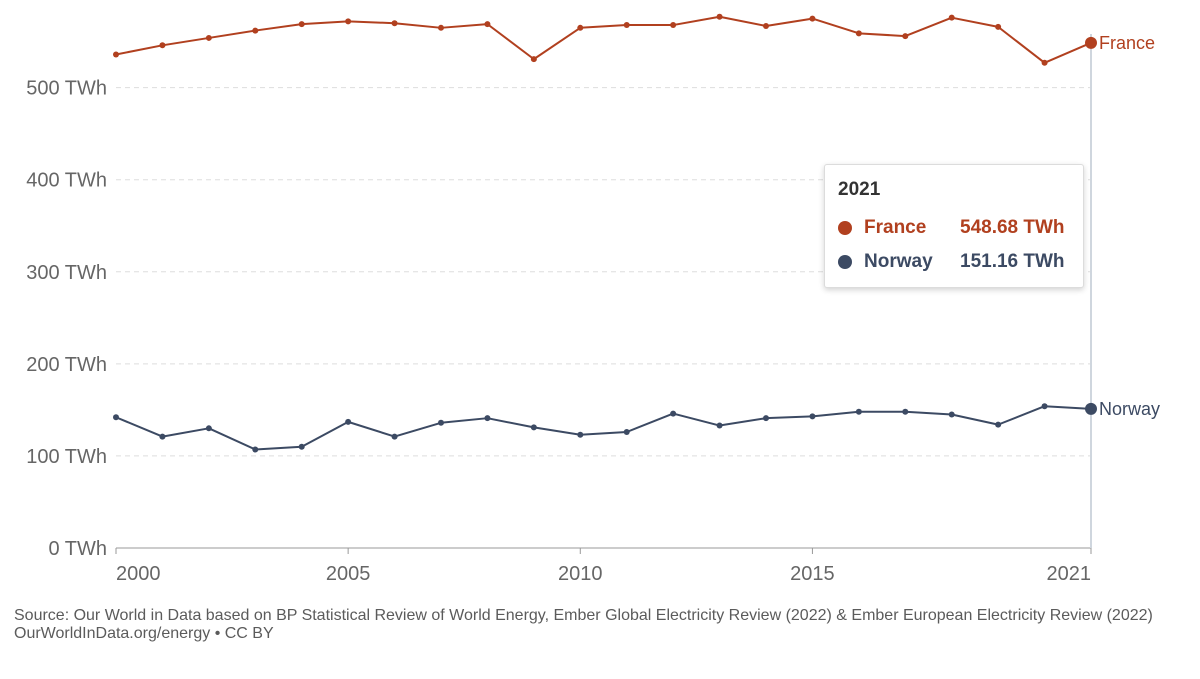 This screenshot has width=1200, height=679. I want to click on x-tick-label: 2021, so click(1069, 574).